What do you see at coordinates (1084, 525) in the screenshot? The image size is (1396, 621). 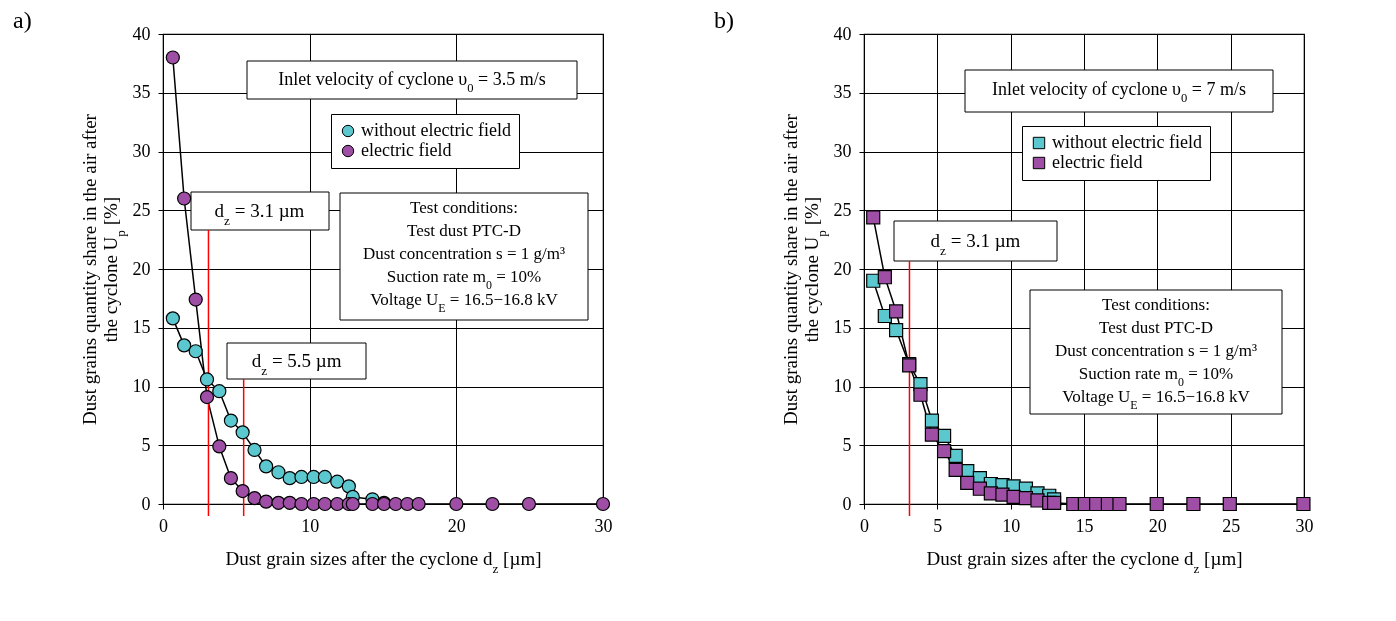 I see `x-tick-label: 15` at bounding box center [1084, 525].